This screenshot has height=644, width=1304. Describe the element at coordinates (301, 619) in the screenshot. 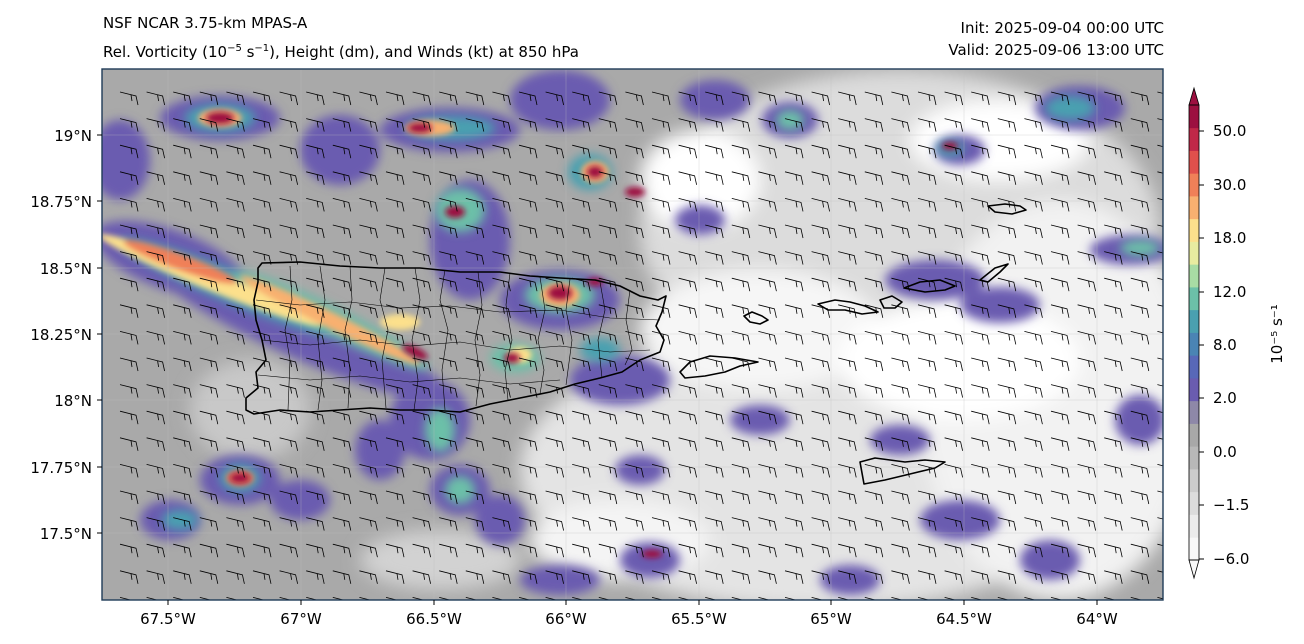

I see `lon-label: 67°W` at that location.